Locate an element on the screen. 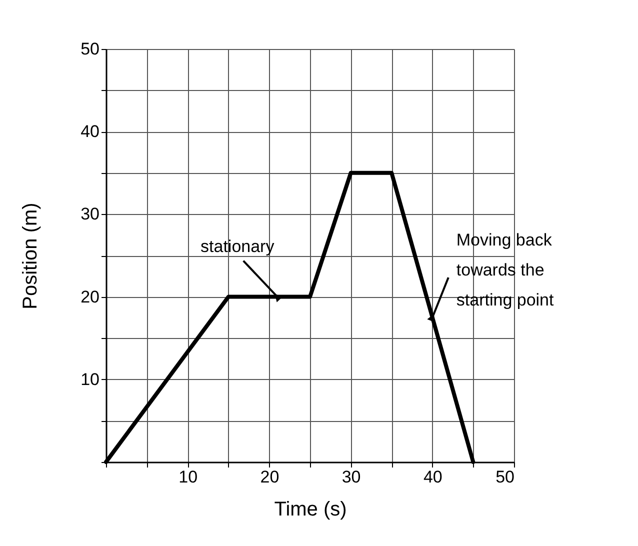 Image resolution: width=638 pixels, height=546 pixels. y-tick-label: 20 is located at coordinates (90, 296).